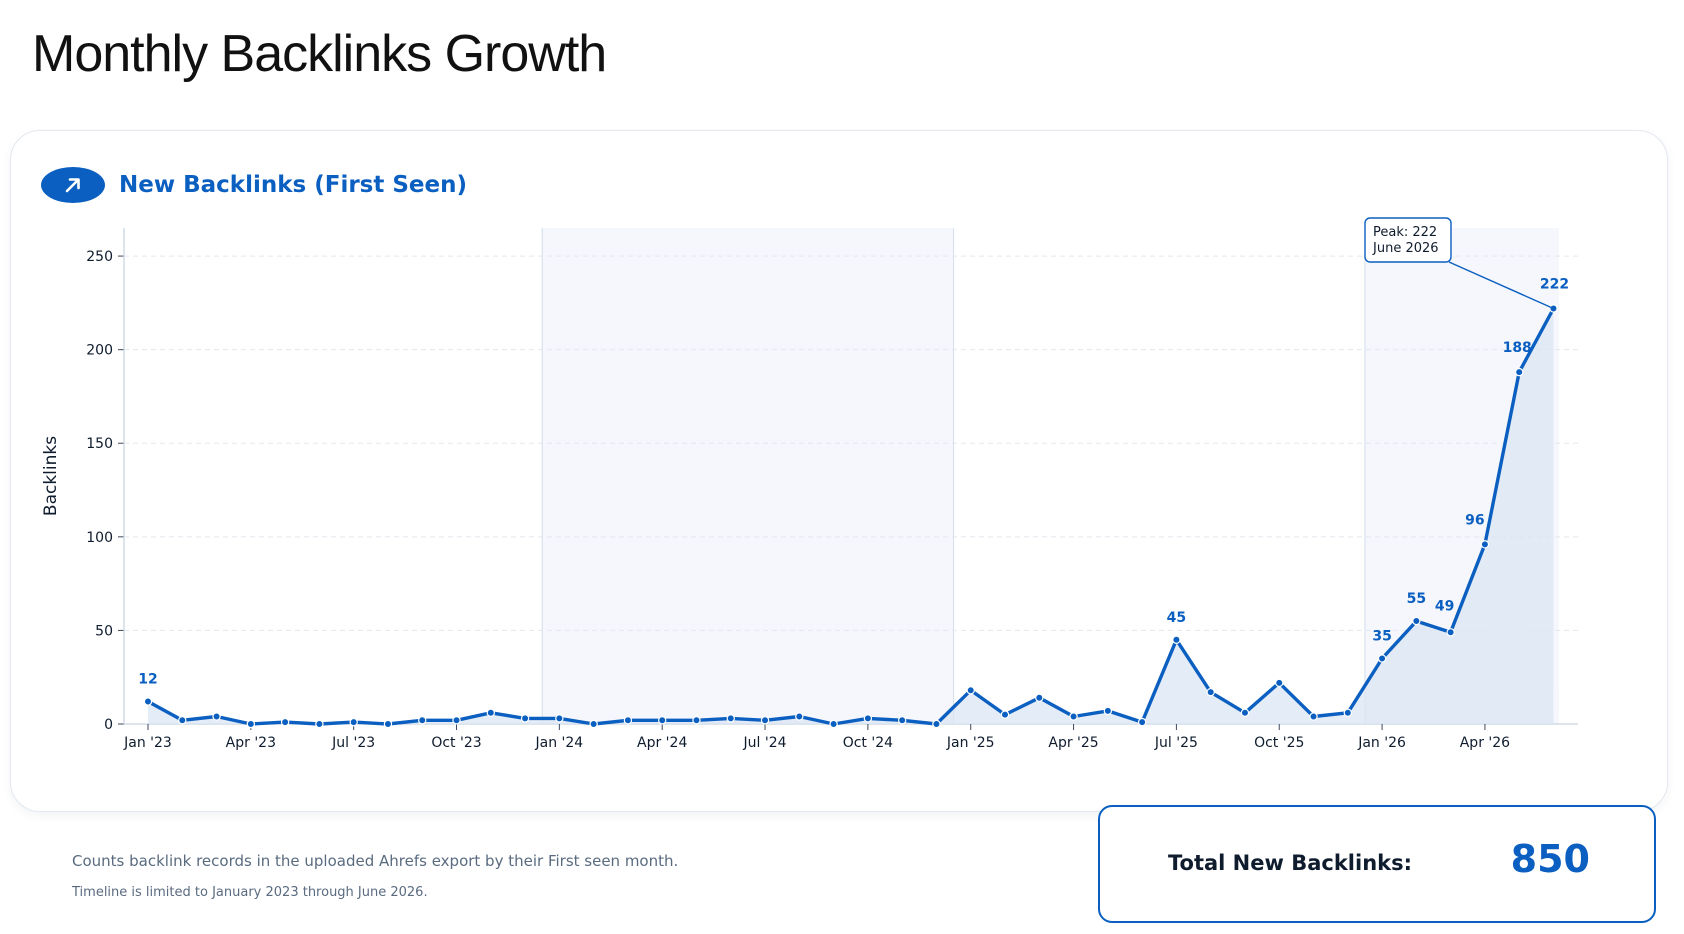 This screenshot has height=934, width=1684. I want to click on total-backlinks-value: 850, so click(1550, 859).